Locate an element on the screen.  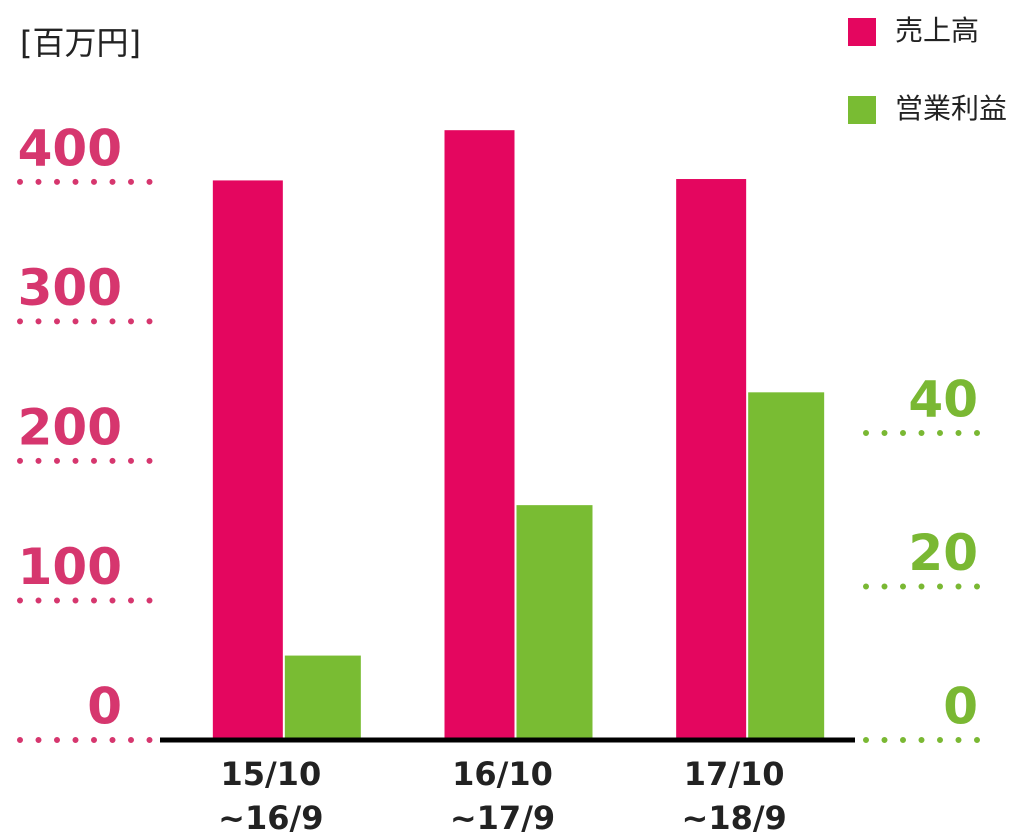
y-tick-label: 200 is located at coordinates (70, 427).